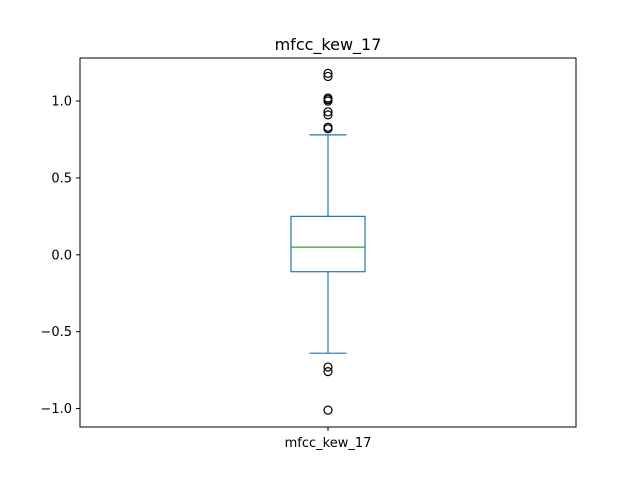 This screenshot has height=480, width=640. I want to click on iqr-box, so click(328, 244).